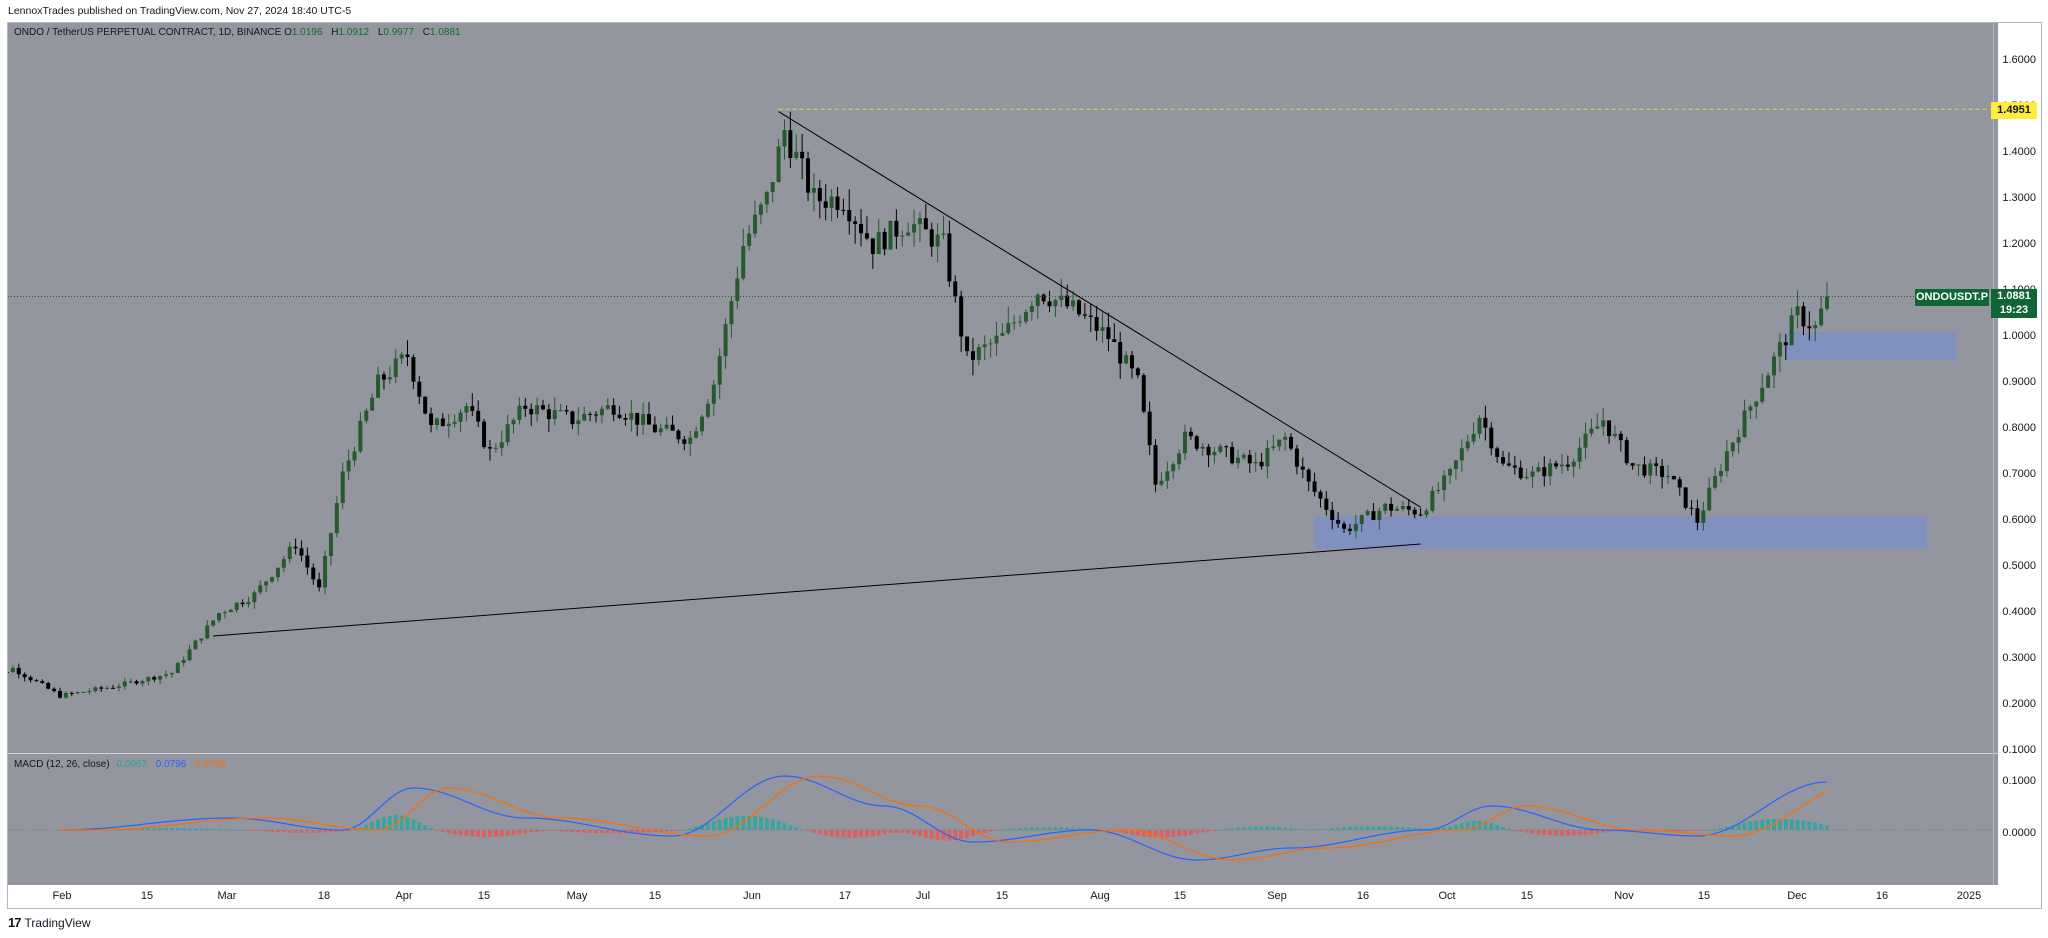 The image size is (2048, 938). I want to click on macd-histogram-value: 0.0067, so click(131, 764).